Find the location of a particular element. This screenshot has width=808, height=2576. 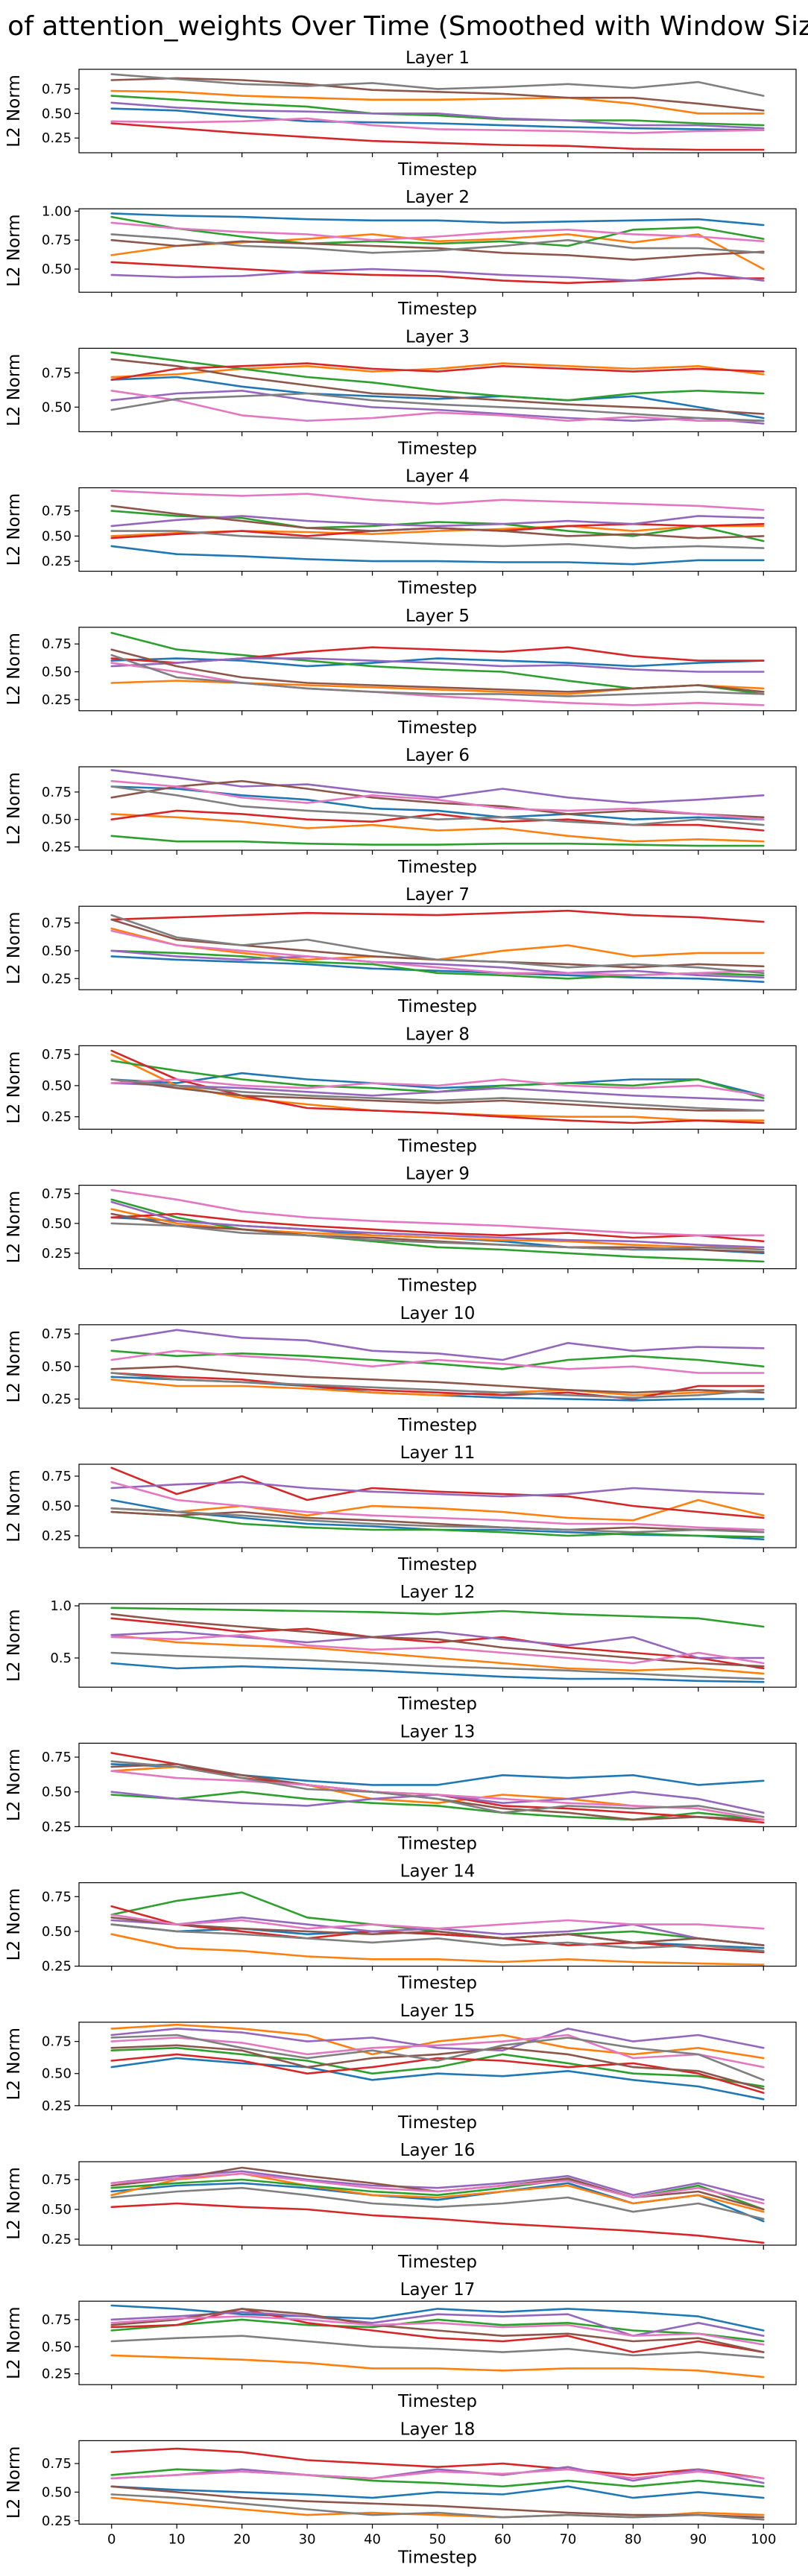

y-tick-label: 1.00 is located at coordinates (57, 211).